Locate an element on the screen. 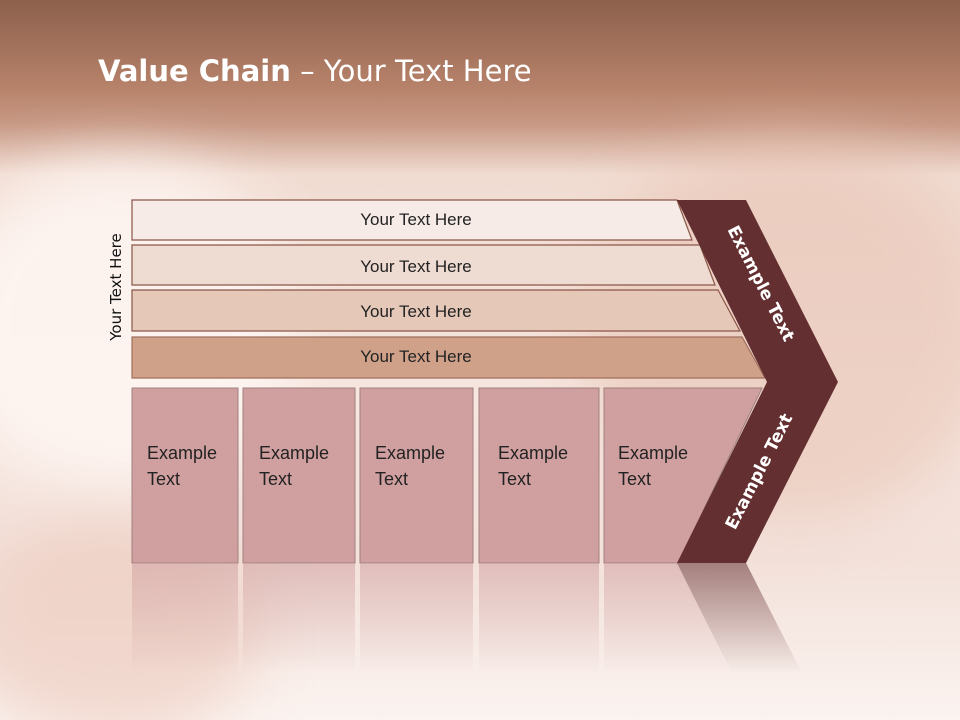 The width and height of the screenshot is (960, 720). row-3-label: Your Text Here is located at coordinates (416, 311).